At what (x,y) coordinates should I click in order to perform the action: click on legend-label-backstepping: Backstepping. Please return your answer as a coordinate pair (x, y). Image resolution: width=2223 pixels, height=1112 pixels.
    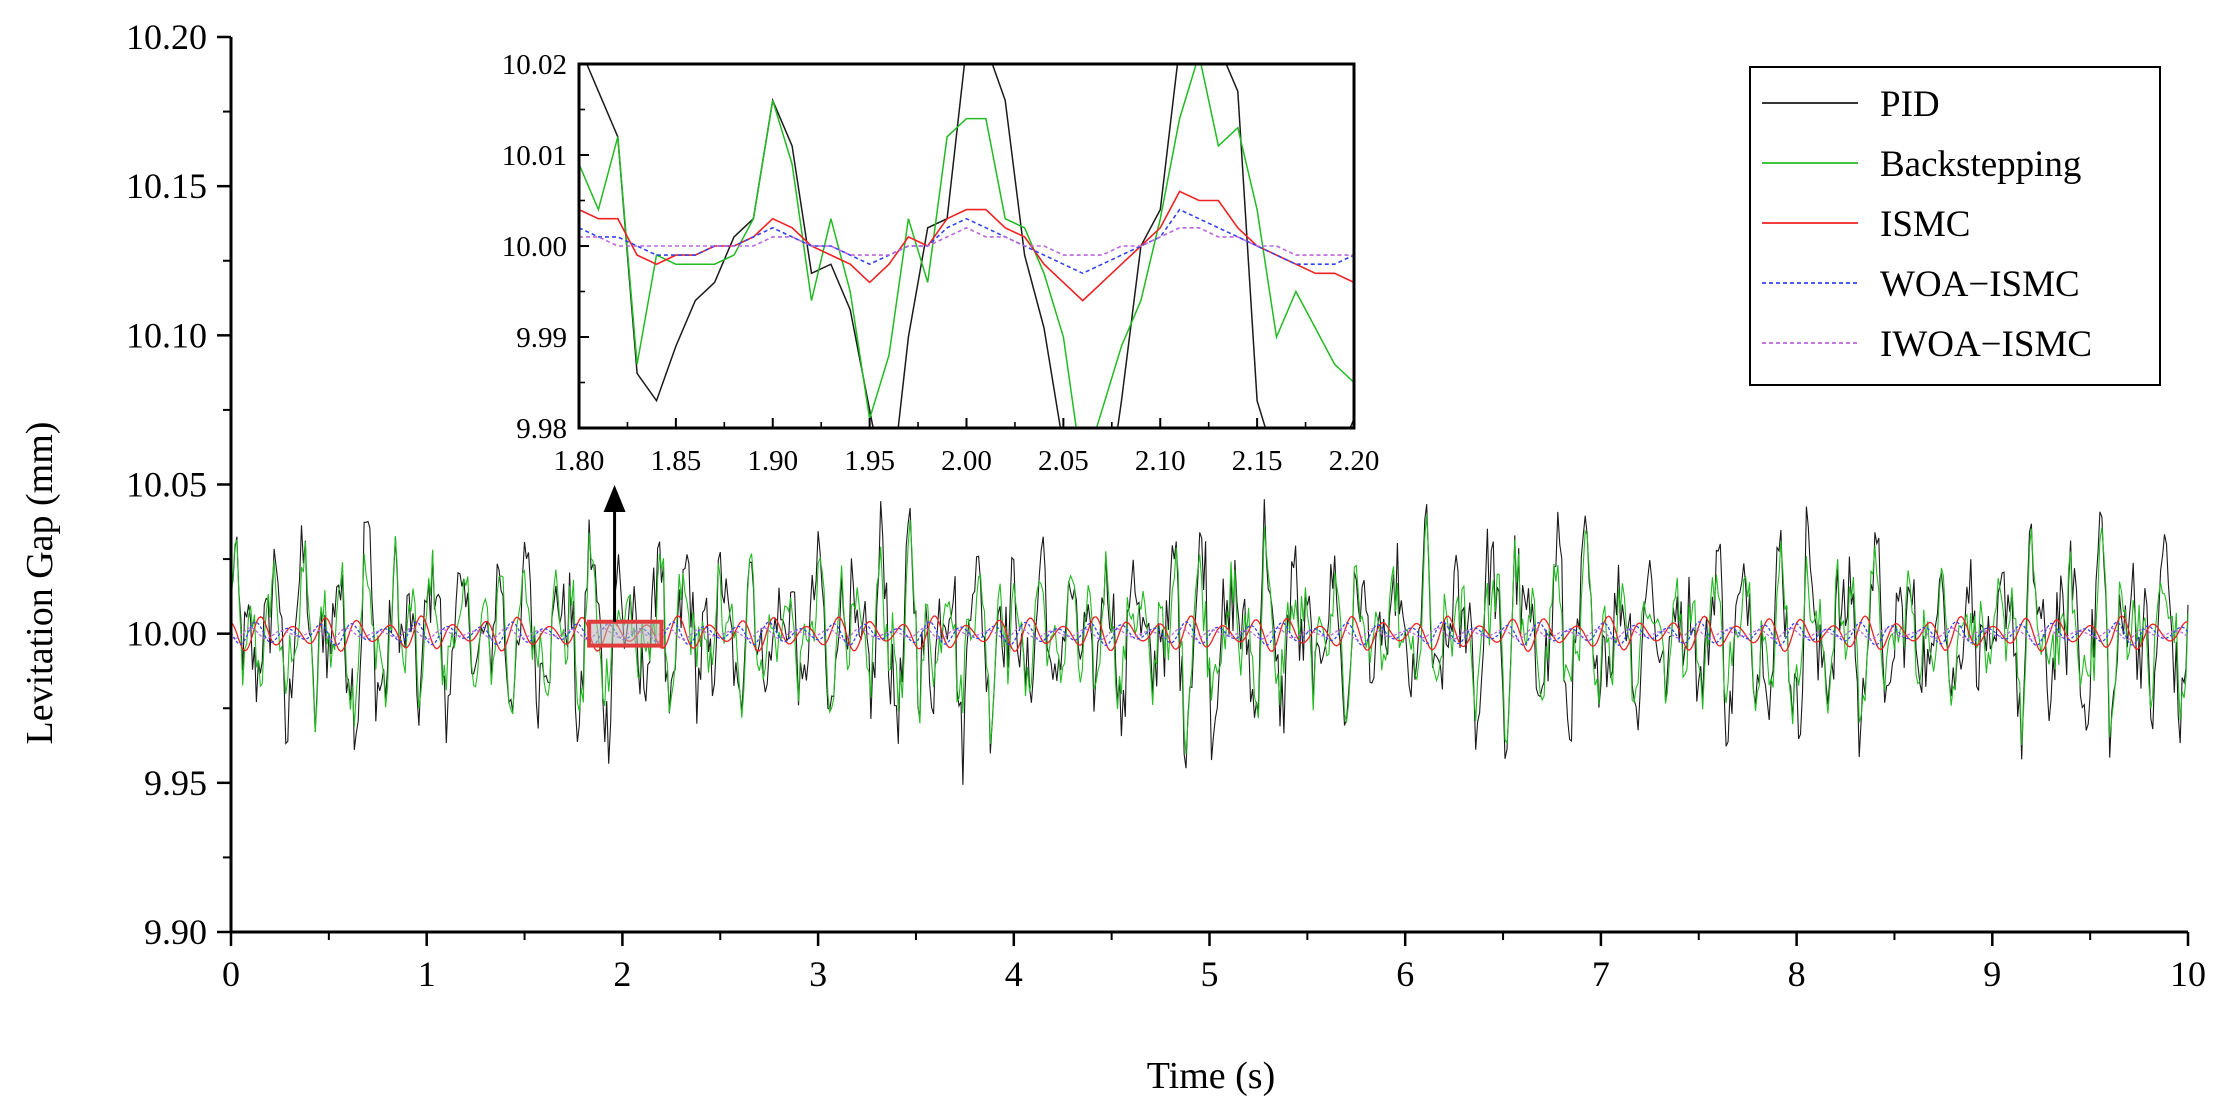
    Looking at the image, I should click on (1980, 164).